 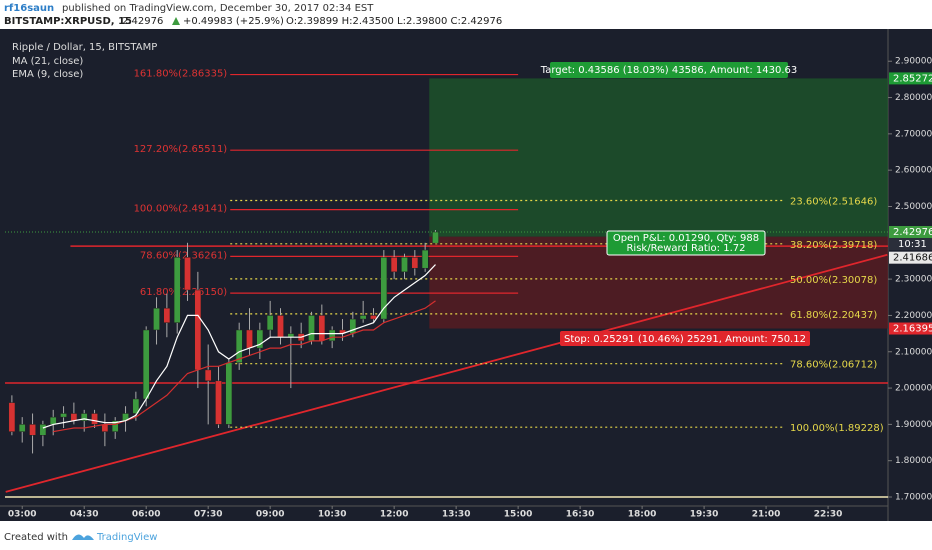 I want to click on countdown: 10:31, so click(x=912, y=244).